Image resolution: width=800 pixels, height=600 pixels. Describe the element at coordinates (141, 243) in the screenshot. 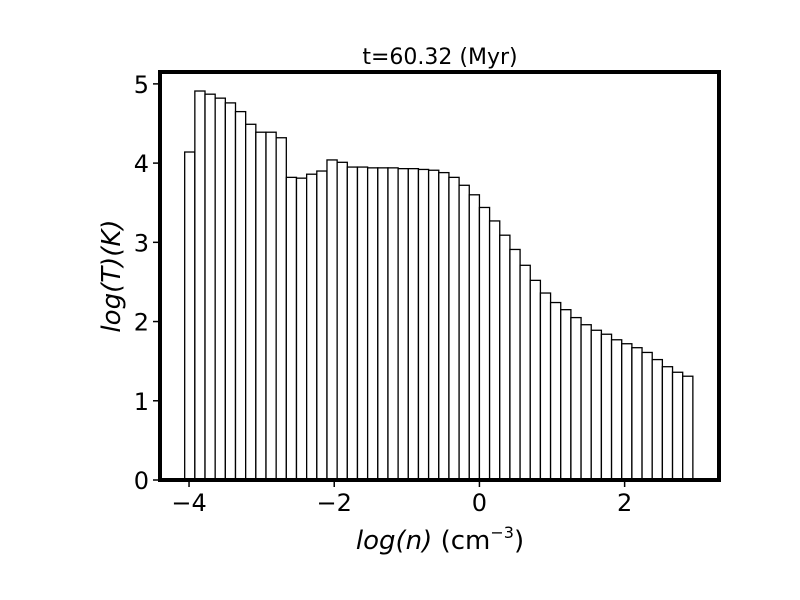

I see `y-tick-label: 3` at that location.